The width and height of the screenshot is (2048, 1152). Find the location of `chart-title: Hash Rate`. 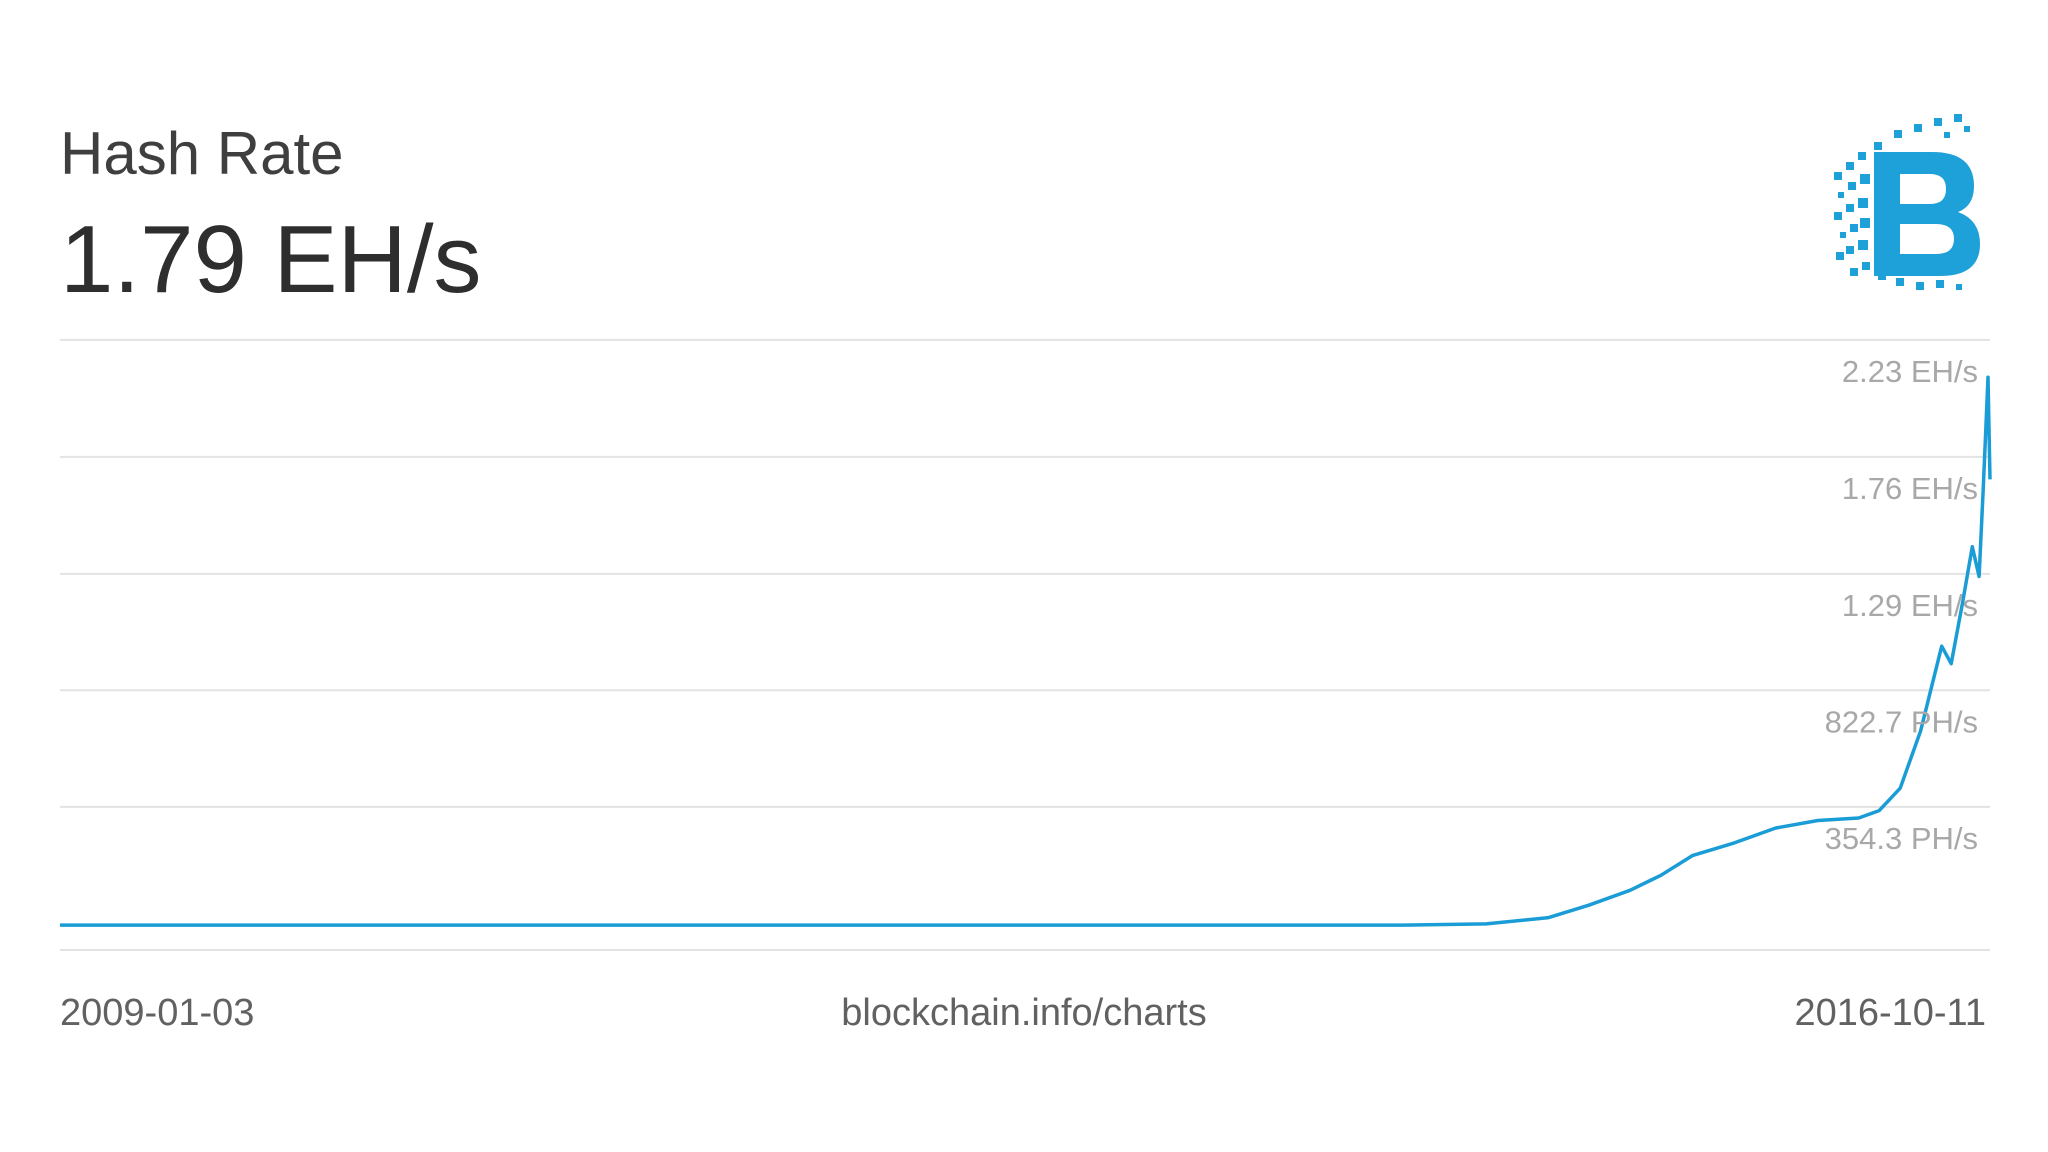

chart-title: Hash Rate is located at coordinates (202, 153).